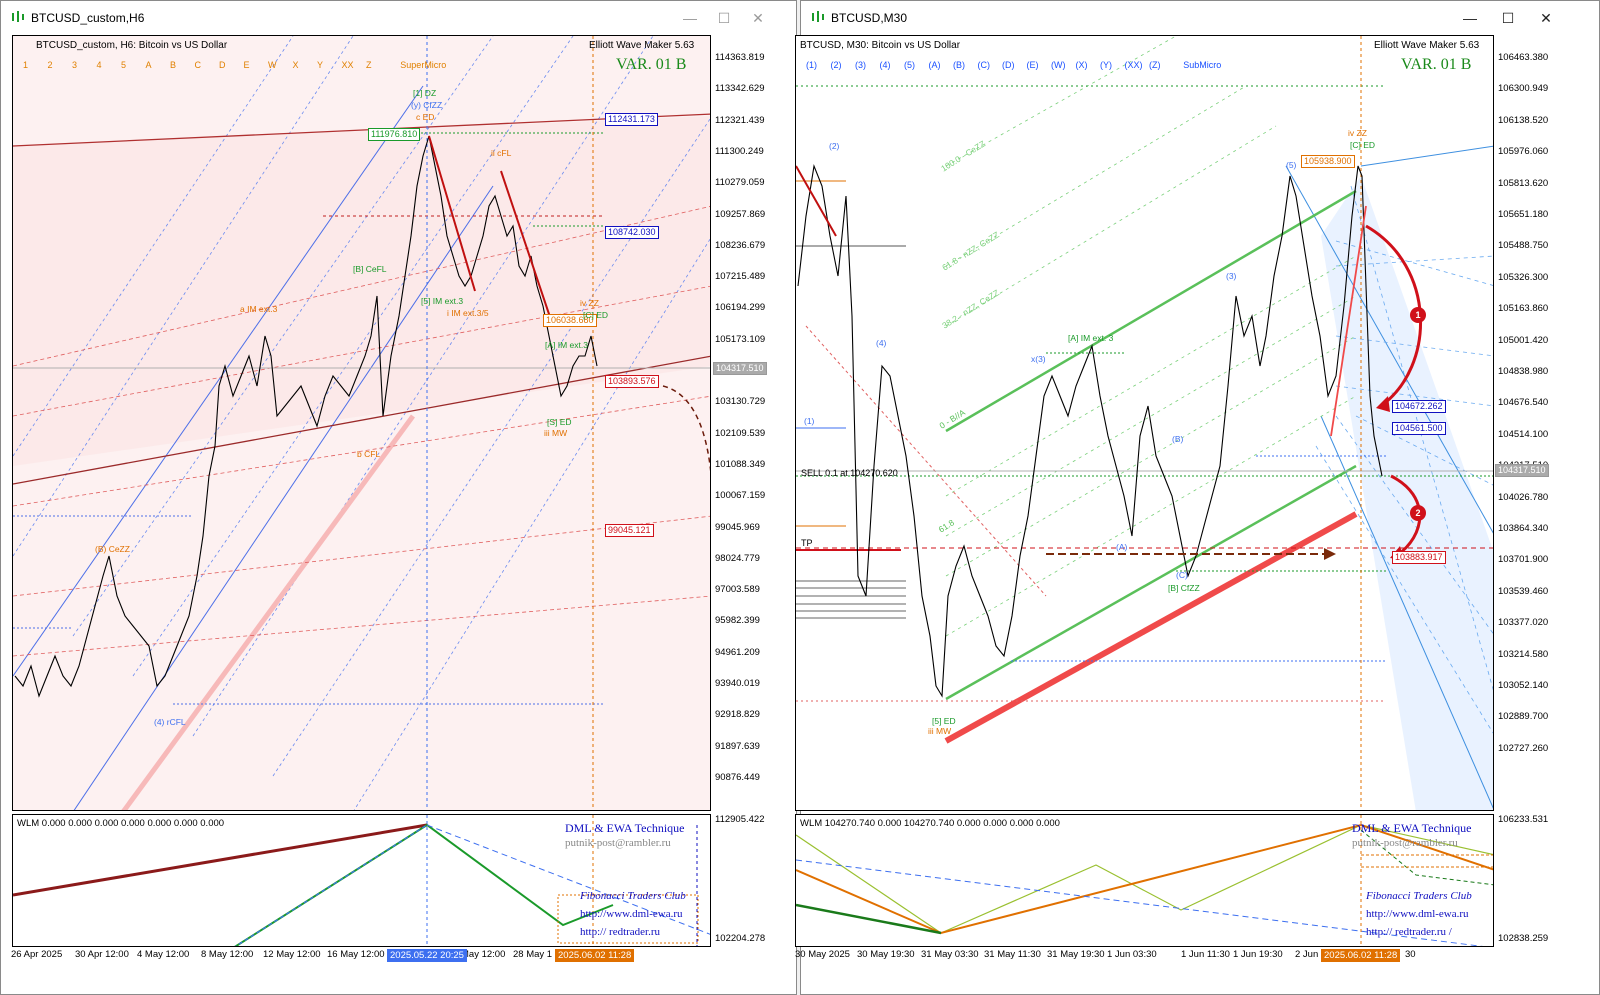 This screenshot has width=1600, height=995. I want to click on sell-order-label: SELL 0.1 at 104270.620, so click(849, 473).